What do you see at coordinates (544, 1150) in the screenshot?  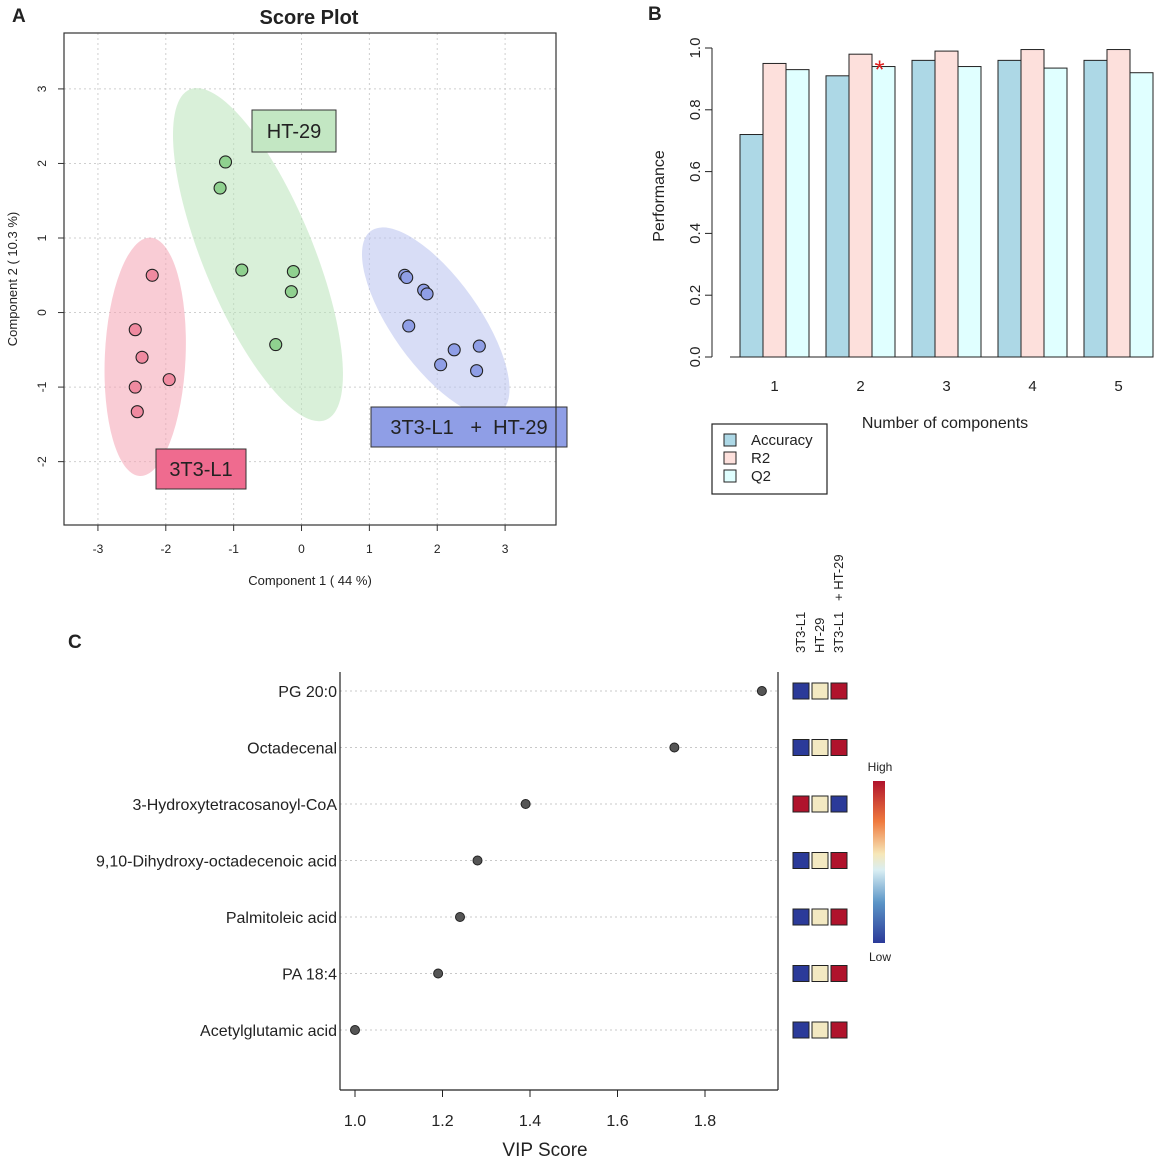 I see `vip-x-label: VIP Score` at bounding box center [544, 1150].